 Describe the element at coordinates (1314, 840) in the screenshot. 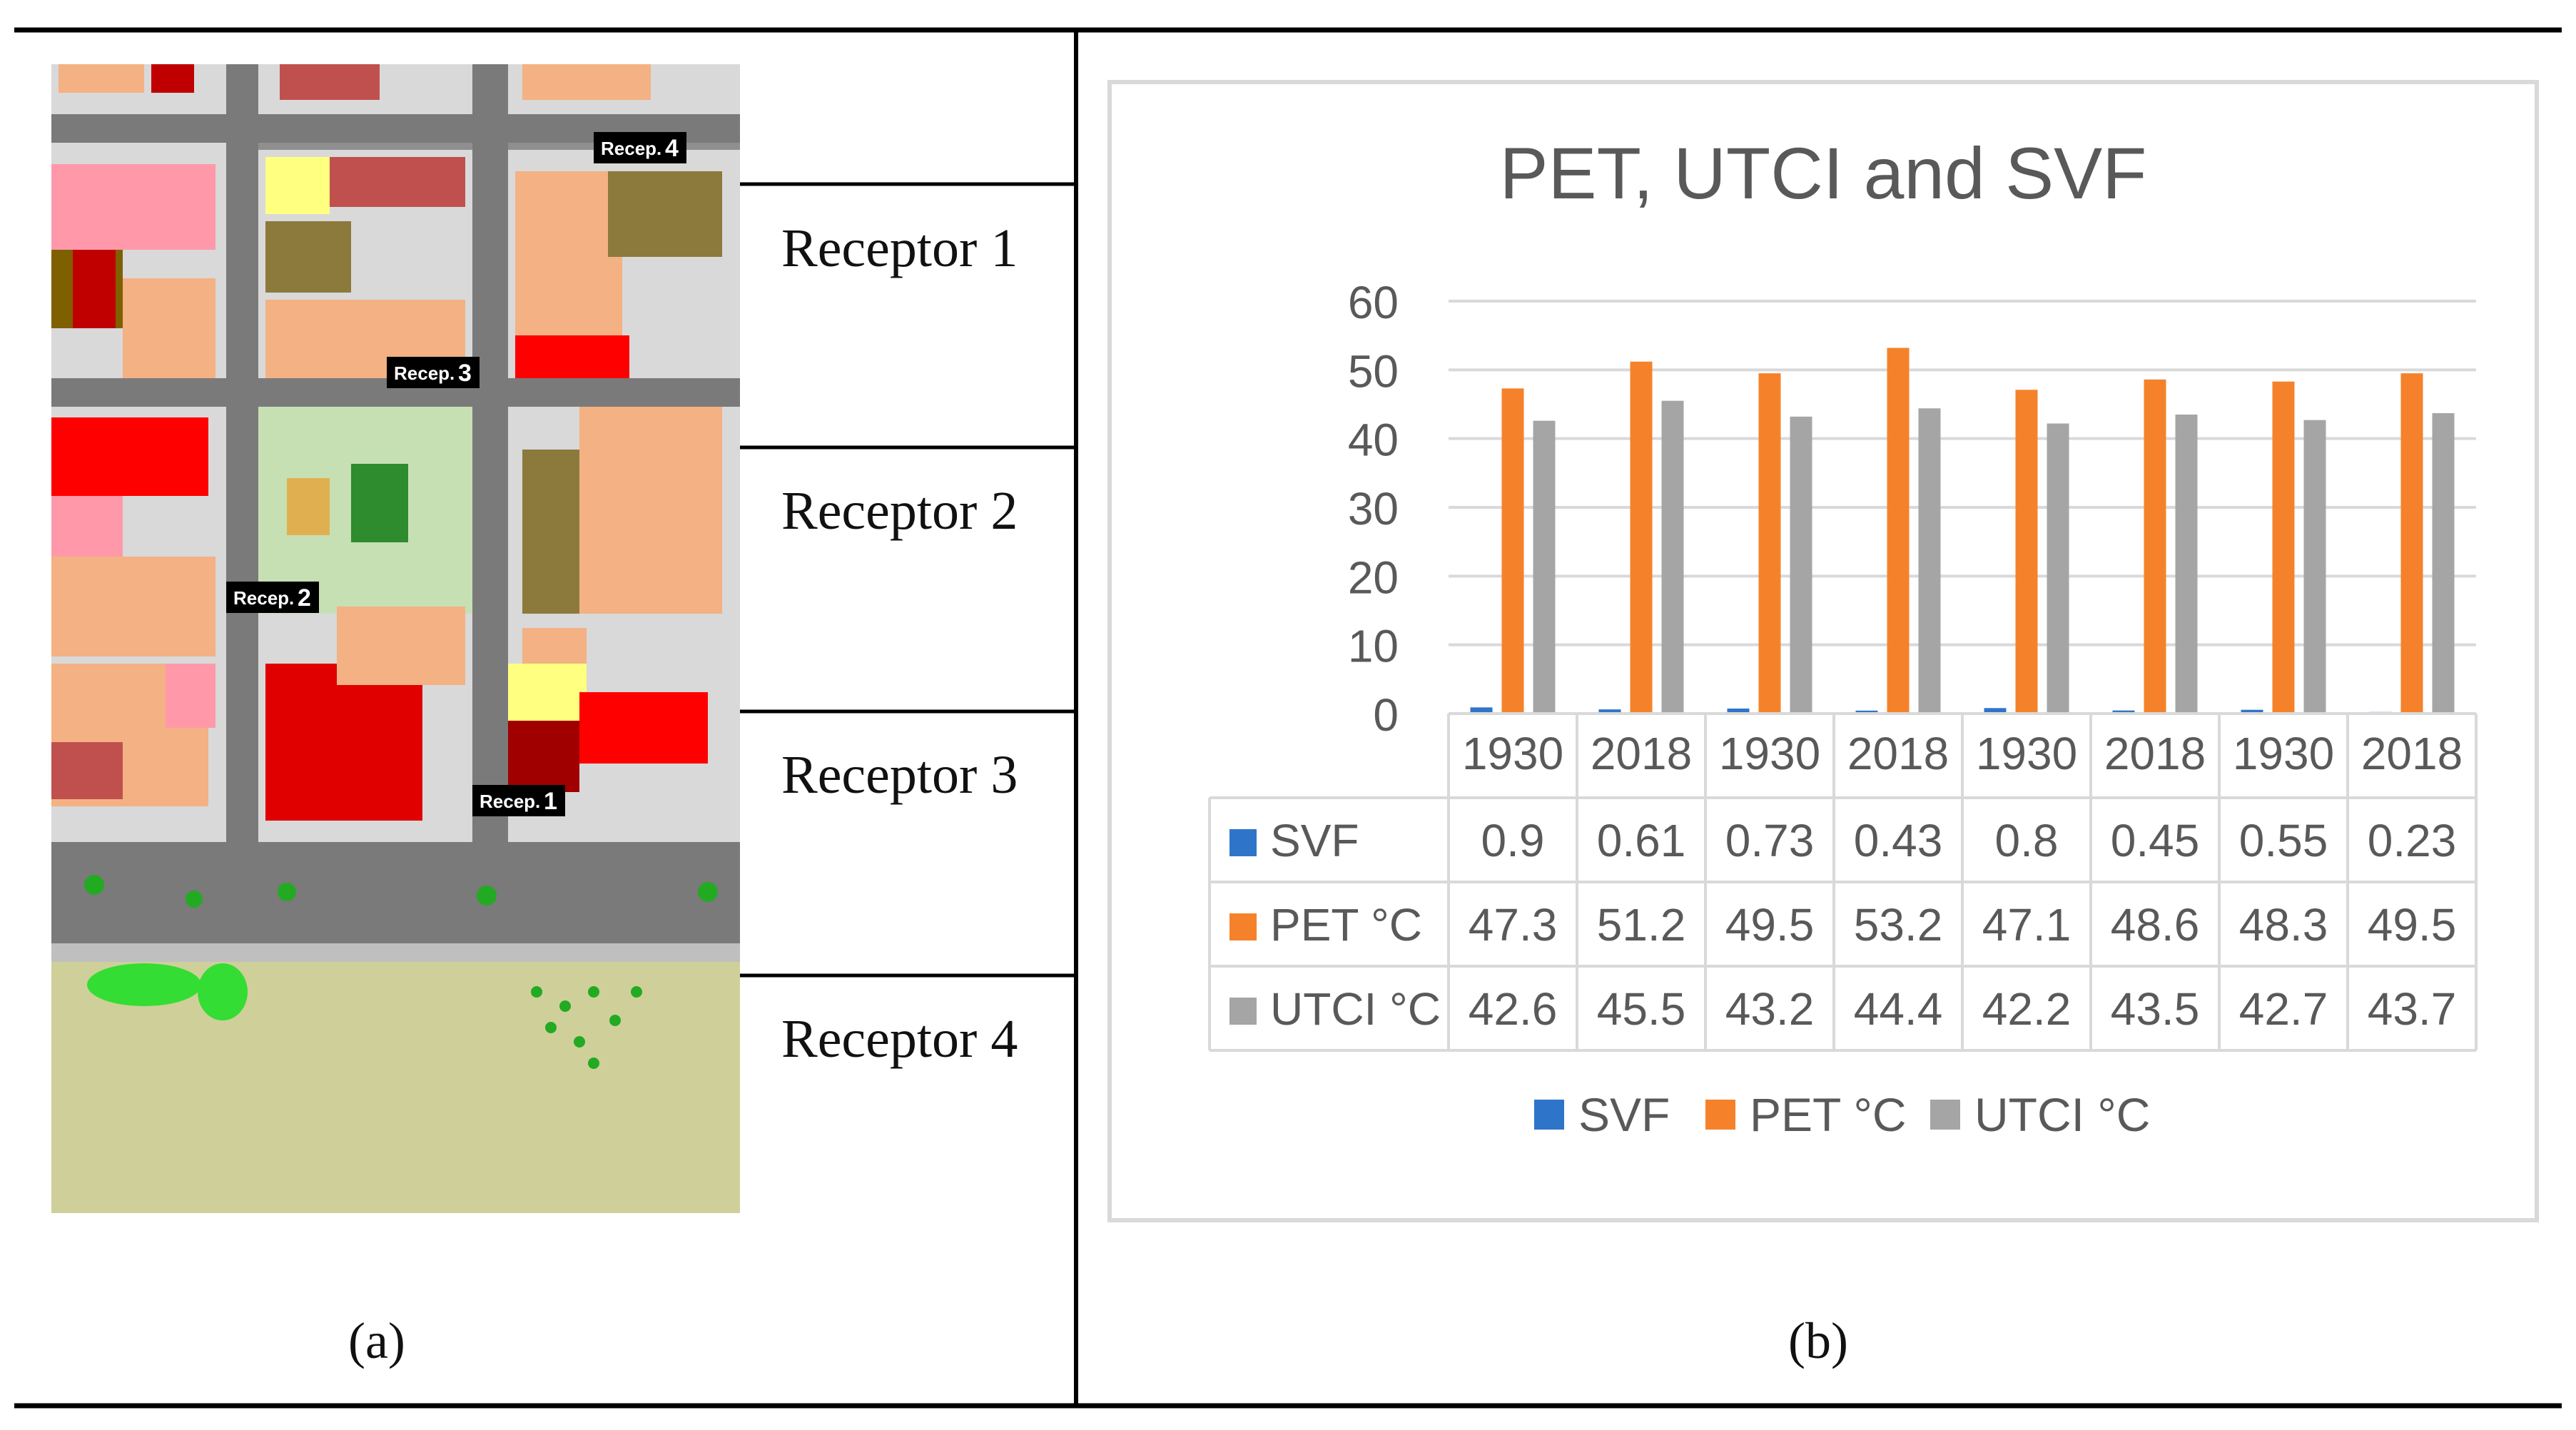

I see `table-series-label: SVF` at that location.